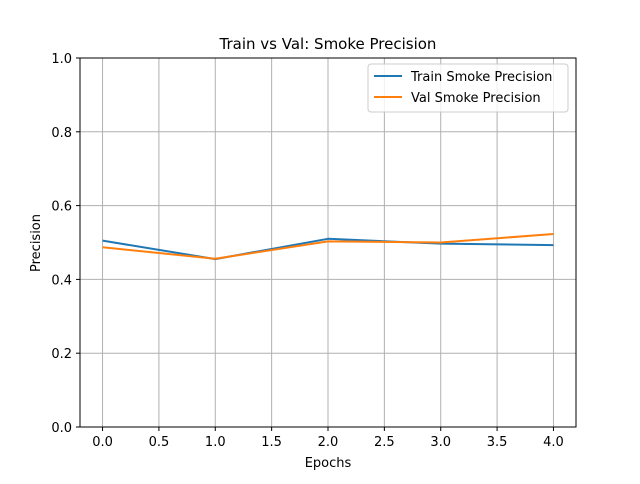 The image size is (640, 484). Describe the element at coordinates (497, 442) in the screenshot. I see `x-tick-label: 3.5` at that location.